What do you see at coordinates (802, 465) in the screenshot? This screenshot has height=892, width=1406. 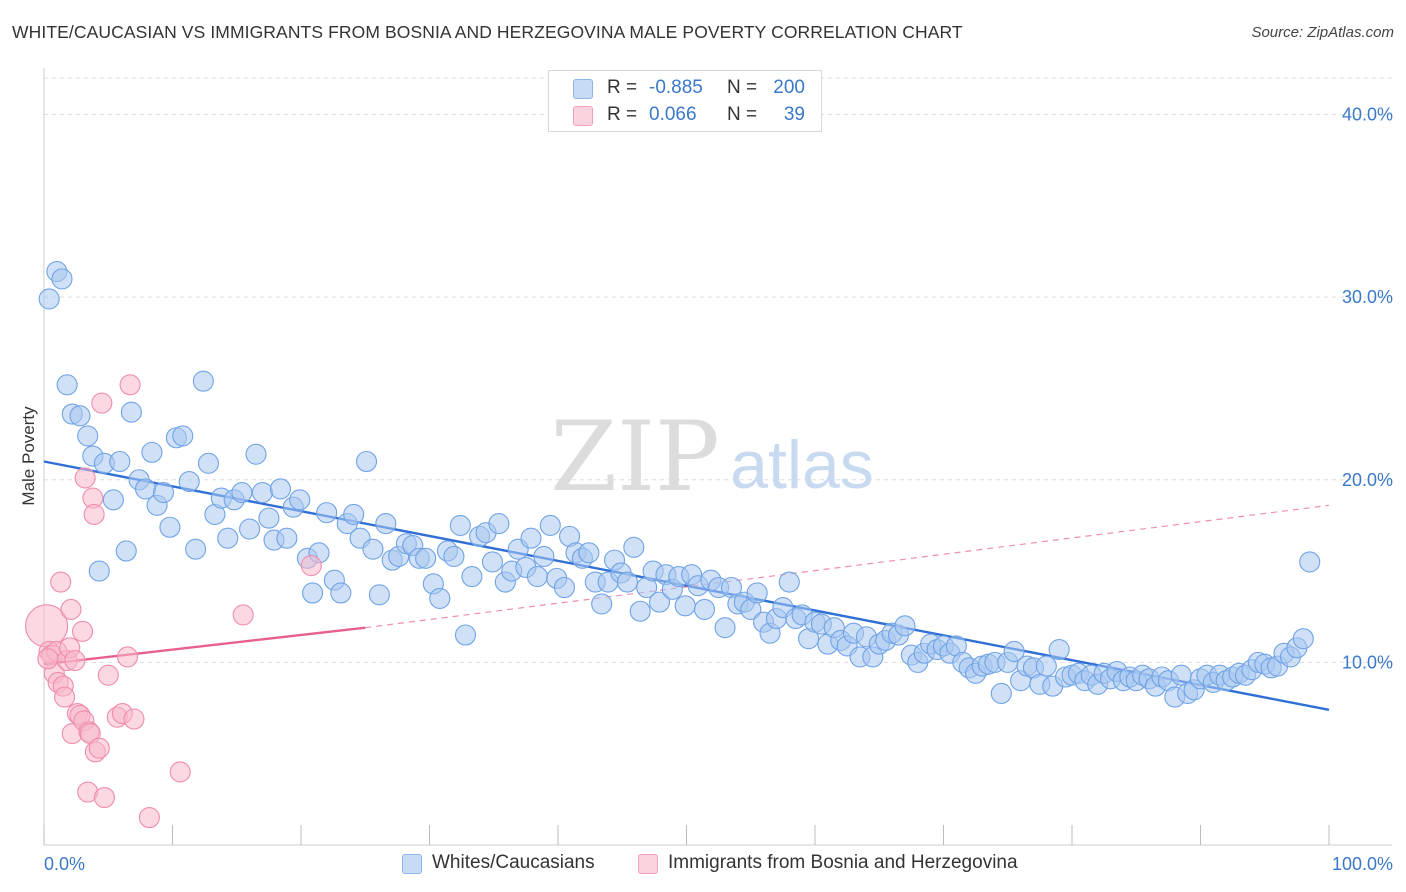 I see `watermark-atlas: atlas` at bounding box center [802, 465].